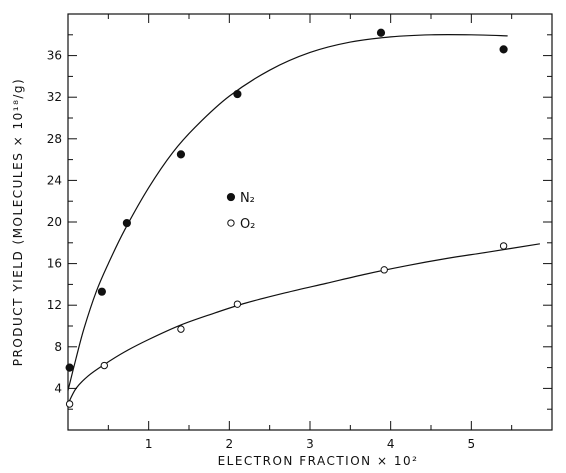 The width and height of the screenshot is (566, 473). What do you see at coordinates (472, 444) in the screenshot?
I see `x-tick-label: 5` at bounding box center [472, 444].